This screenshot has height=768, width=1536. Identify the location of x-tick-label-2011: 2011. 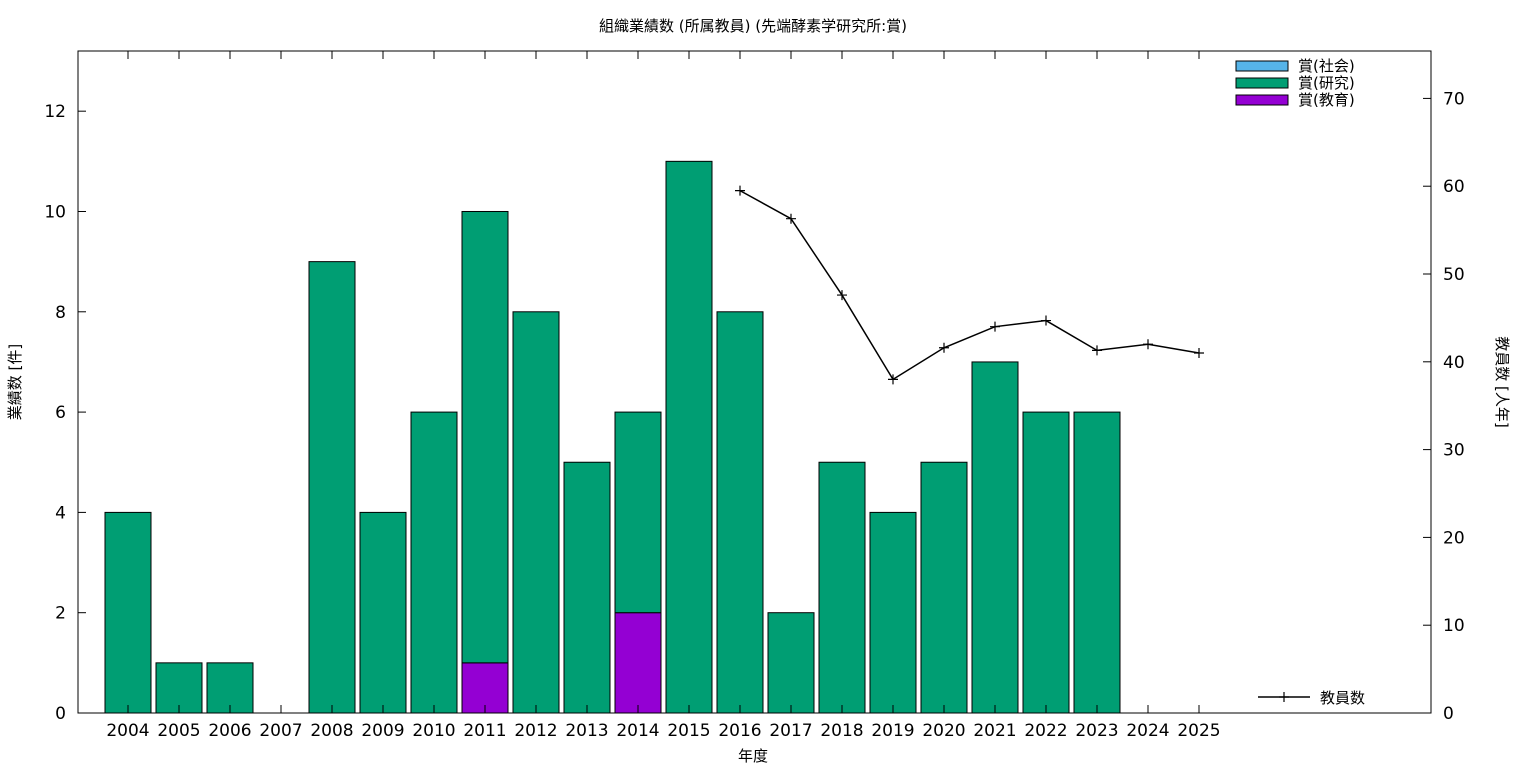
(484, 731).